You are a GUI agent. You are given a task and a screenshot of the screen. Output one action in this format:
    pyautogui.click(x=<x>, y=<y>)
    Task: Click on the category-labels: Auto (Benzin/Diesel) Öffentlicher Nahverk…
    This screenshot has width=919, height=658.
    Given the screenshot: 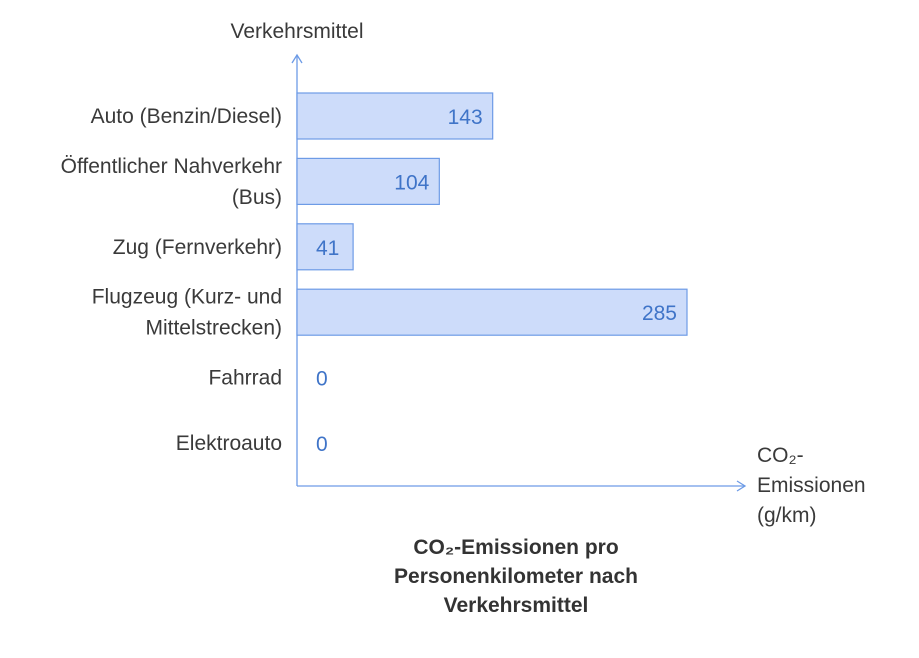 What is the action you would take?
    pyautogui.click(x=171, y=280)
    